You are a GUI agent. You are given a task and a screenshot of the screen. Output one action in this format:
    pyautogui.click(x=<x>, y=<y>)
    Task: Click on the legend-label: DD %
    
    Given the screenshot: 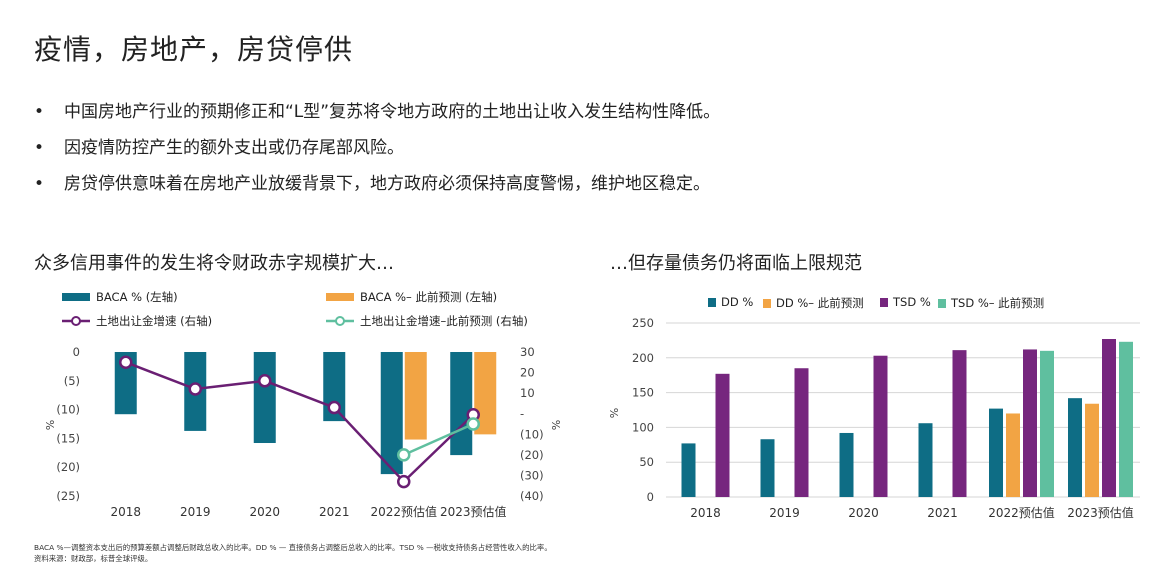 What is the action you would take?
    pyautogui.click(x=737, y=302)
    